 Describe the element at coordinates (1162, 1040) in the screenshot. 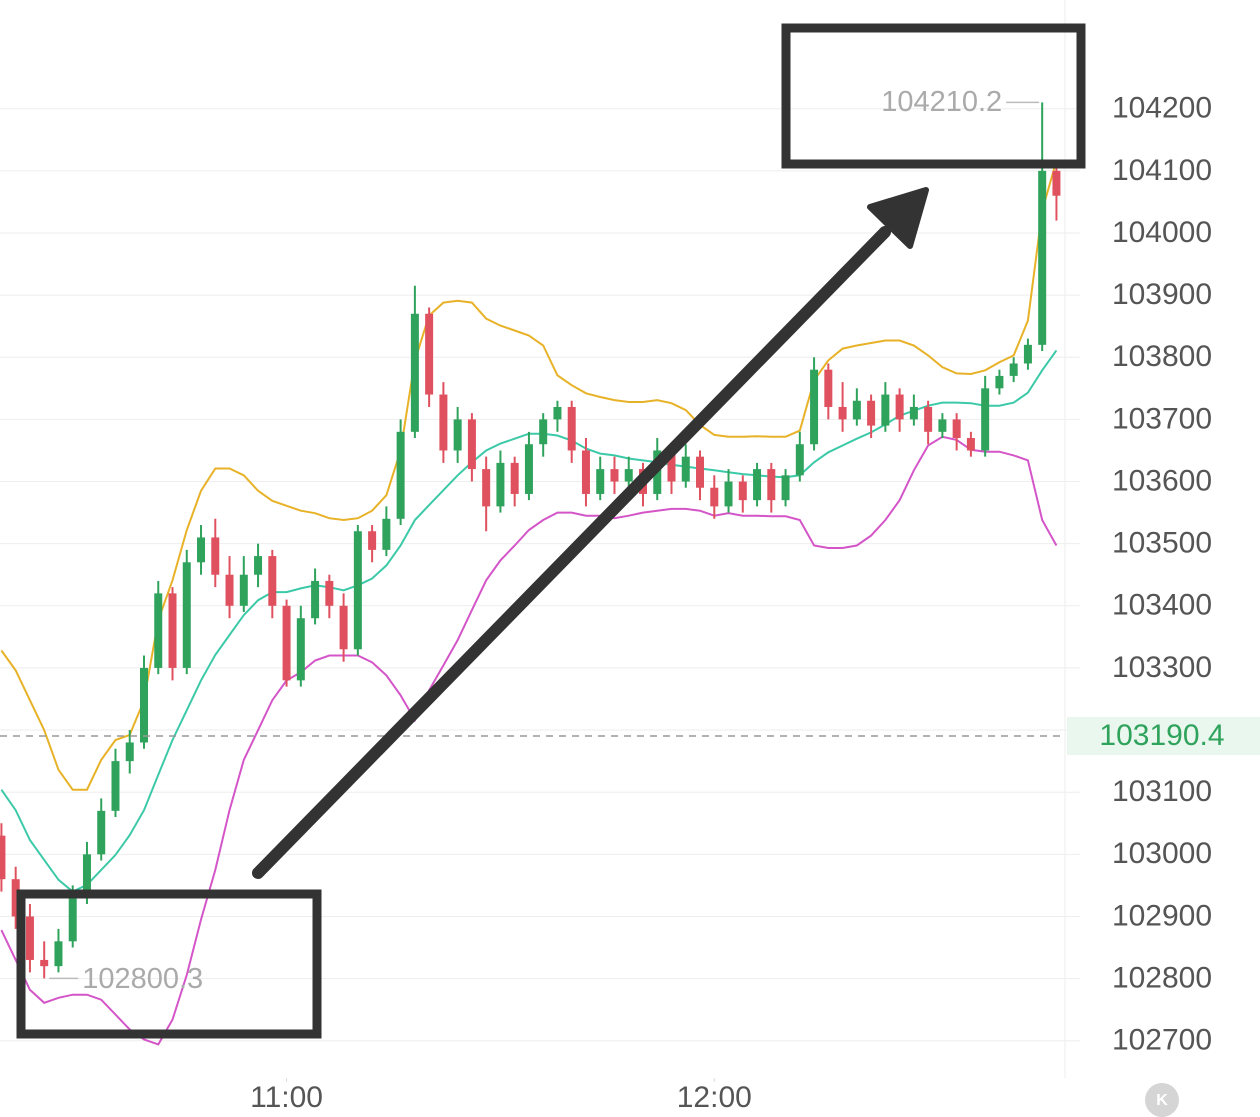

I see `y-tick-label: 102700` at that location.